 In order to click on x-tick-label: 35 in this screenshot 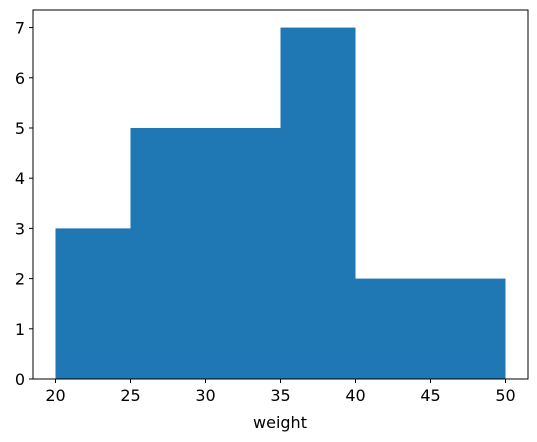, I will do `click(280, 395)`.